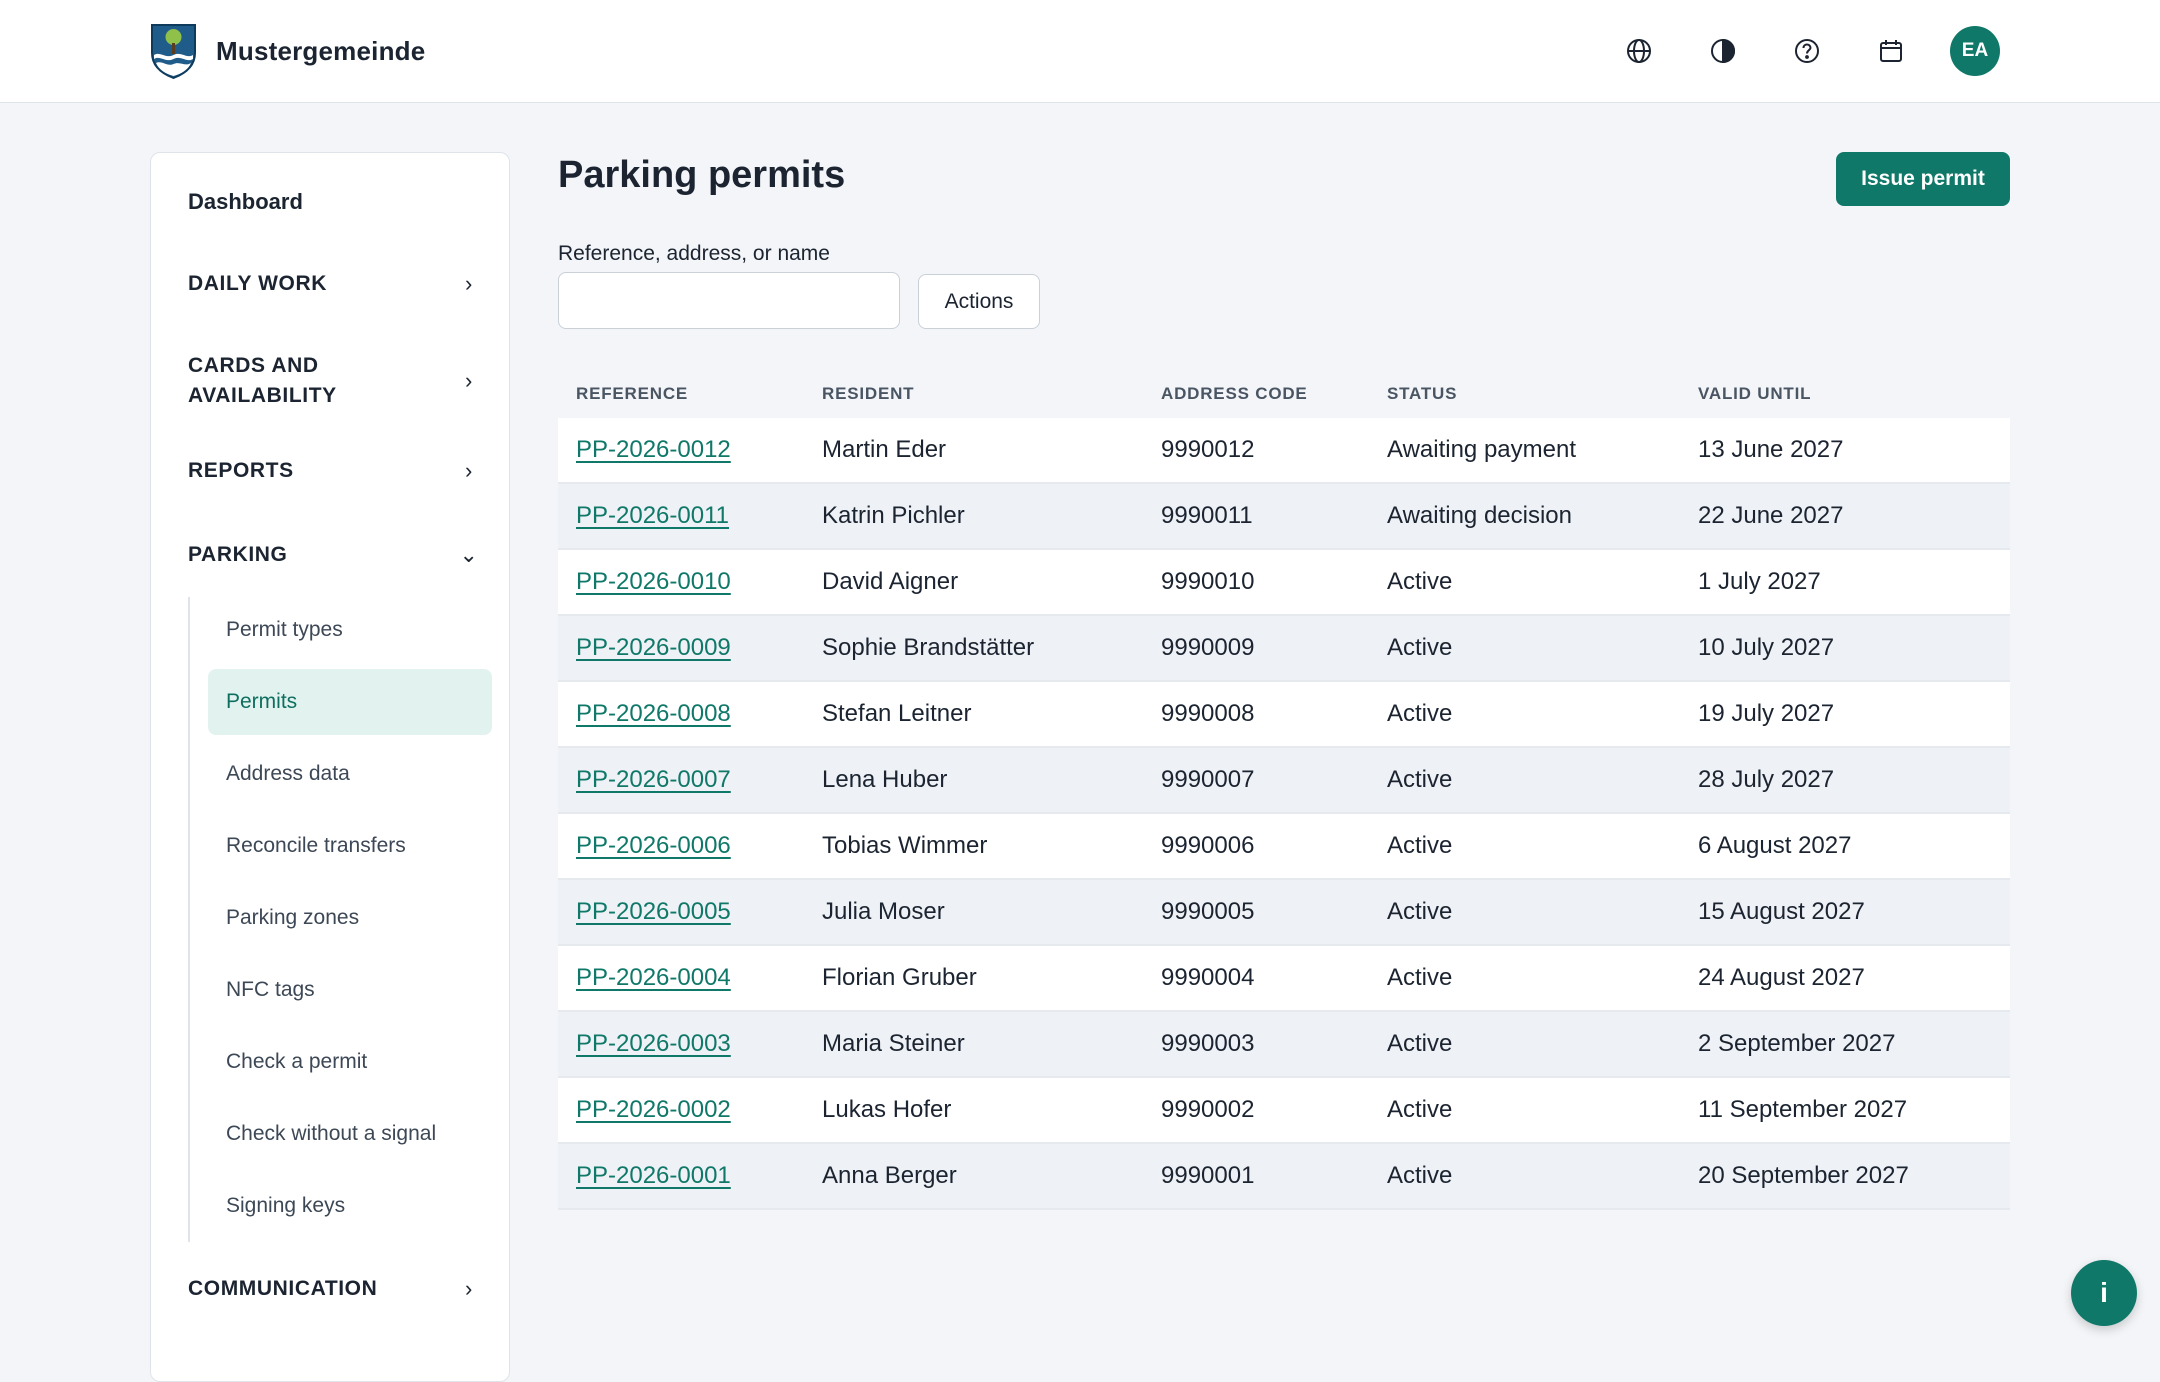 This screenshot has width=2160, height=1382. I want to click on reference-cell: PP-2026-0002, so click(653, 1110).